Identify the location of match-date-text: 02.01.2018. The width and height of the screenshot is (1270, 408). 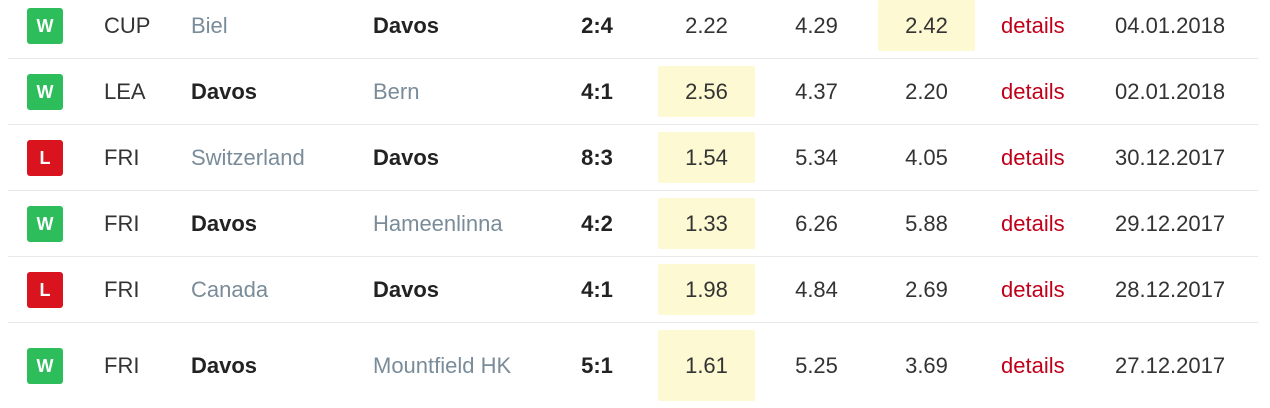
(1170, 91).